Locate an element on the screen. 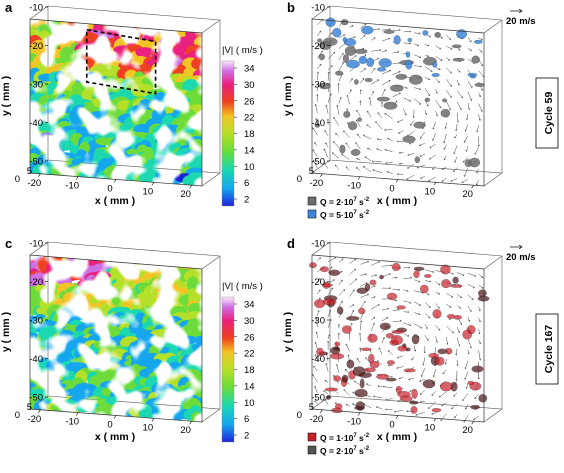 Image resolution: width=564 pixels, height=473 pixels. colorbar-tick-label: 34 is located at coordinates (249, 305).